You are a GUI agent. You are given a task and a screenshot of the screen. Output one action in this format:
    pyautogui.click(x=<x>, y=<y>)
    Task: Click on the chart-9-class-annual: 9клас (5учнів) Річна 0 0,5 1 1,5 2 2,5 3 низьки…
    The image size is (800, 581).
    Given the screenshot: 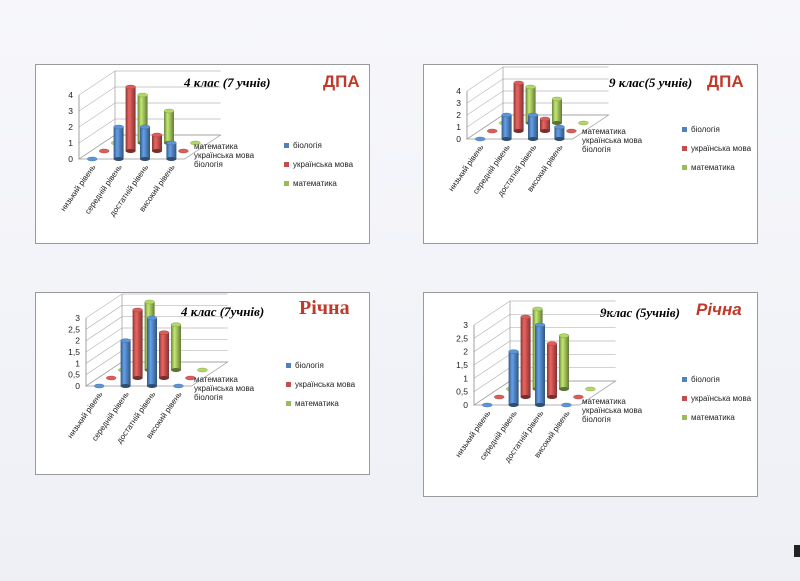 What is the action you would take?
    pyautogui.click(x=590, y=394)
    